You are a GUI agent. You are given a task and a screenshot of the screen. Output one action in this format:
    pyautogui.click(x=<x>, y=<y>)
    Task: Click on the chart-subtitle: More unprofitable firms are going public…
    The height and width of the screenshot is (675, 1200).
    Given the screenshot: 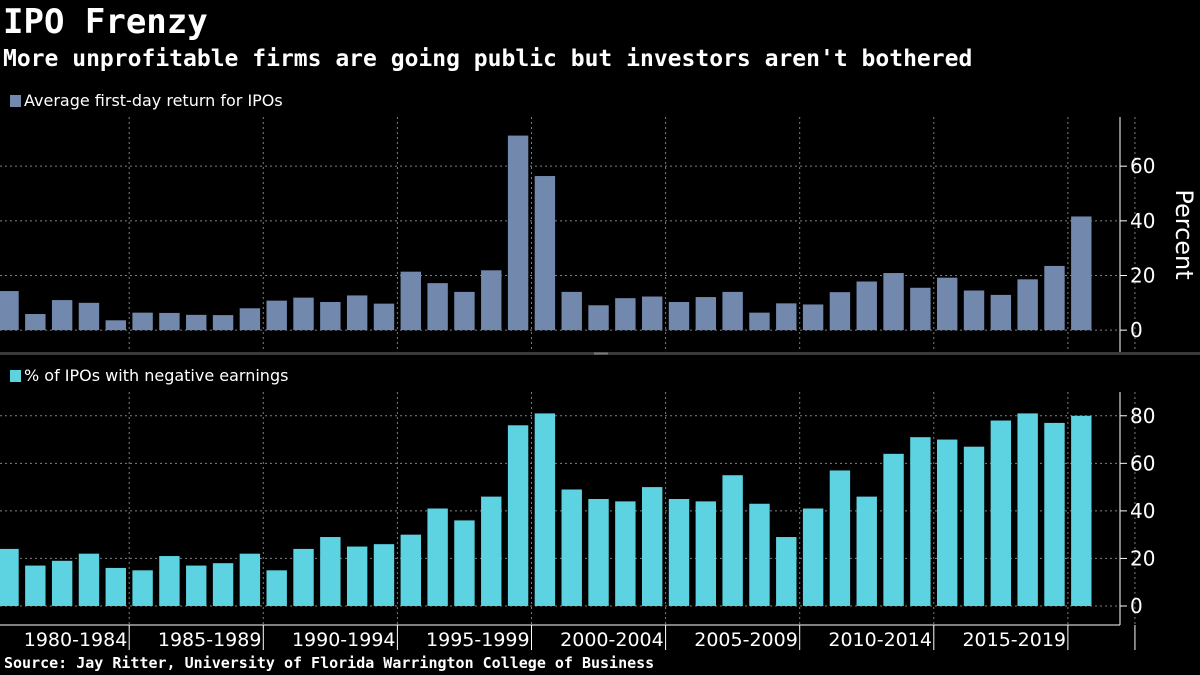 What is the action you would take?
    pyautogui.click(x=488, y=59)
    